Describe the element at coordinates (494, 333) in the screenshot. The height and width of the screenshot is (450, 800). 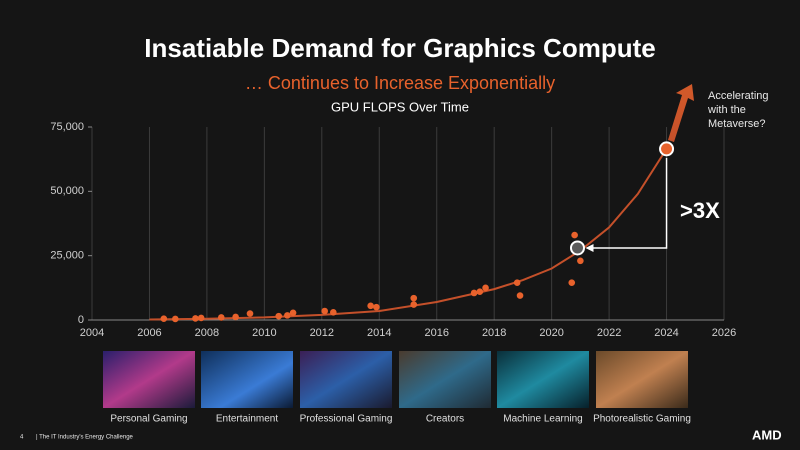
I see `x-tick-label: 2018` at that location.